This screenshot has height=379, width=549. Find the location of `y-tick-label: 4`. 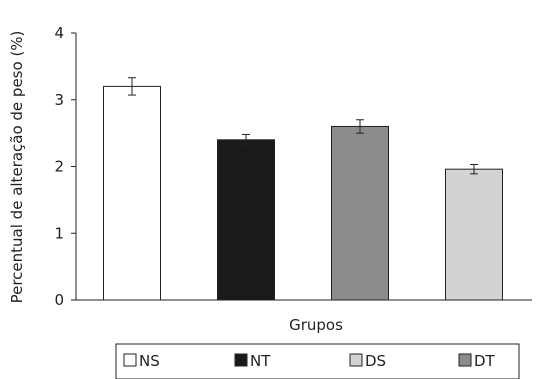

y-tick-label: 4 is located at coordinates (59, 33).